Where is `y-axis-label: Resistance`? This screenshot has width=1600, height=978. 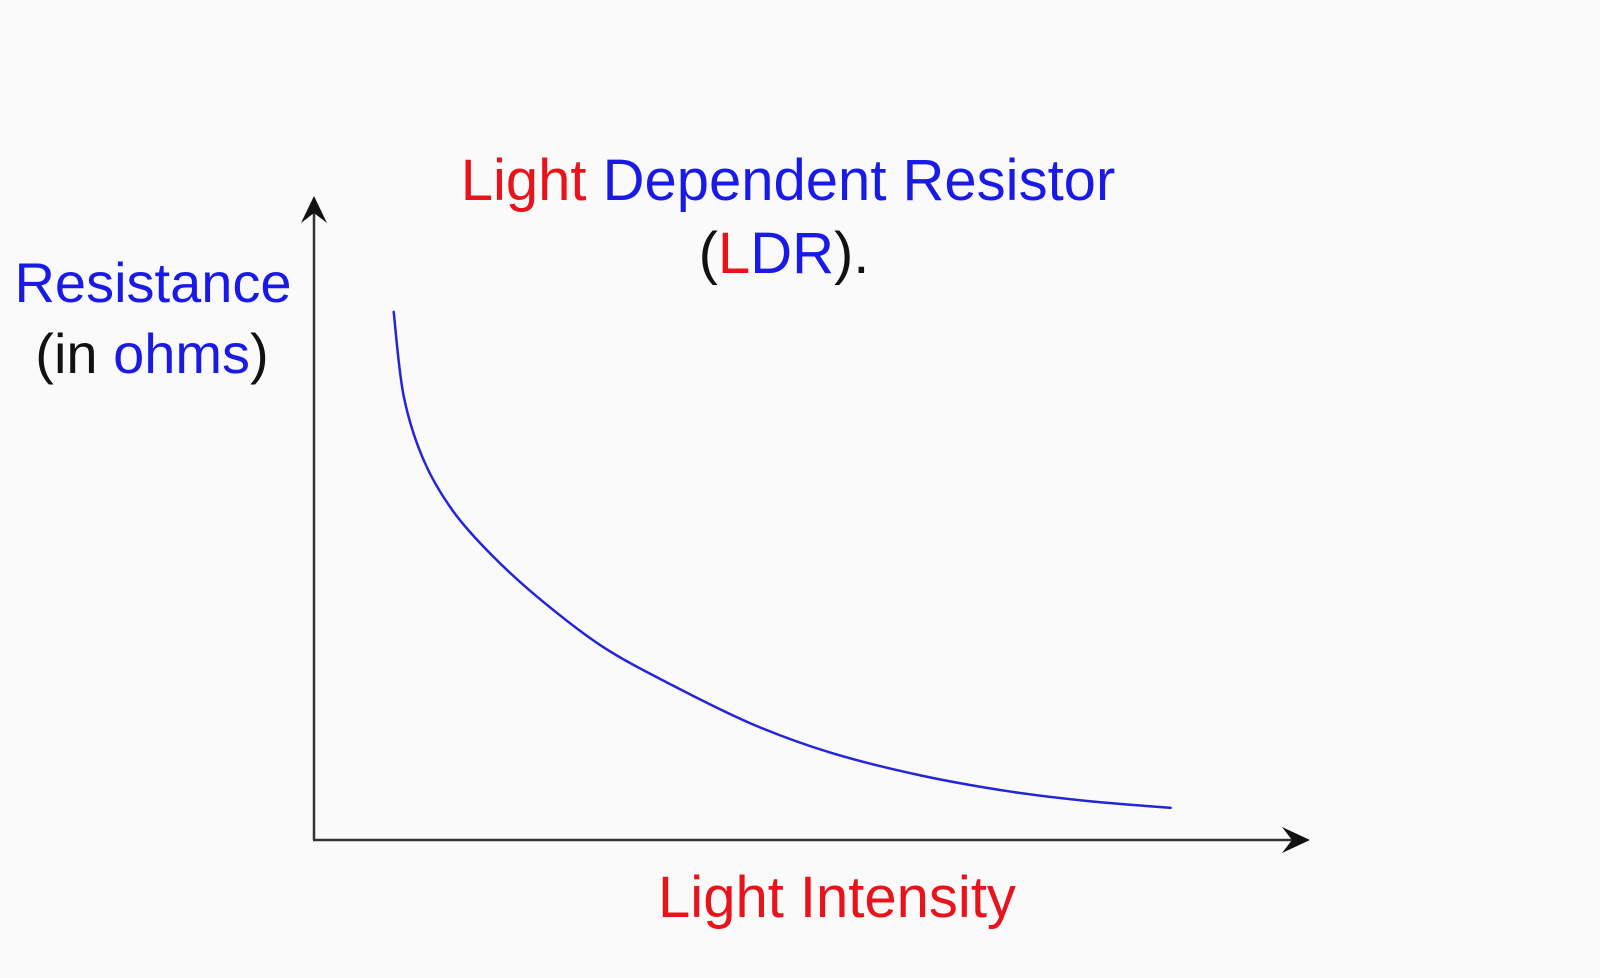 y-axis-label: Resistance is located at coordinates (152, 282).